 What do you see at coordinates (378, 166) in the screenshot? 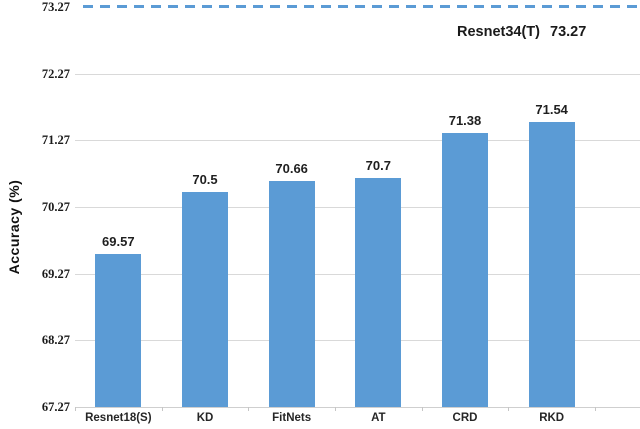
I see `bar-value-label: 70.7` at bounding box center [378, 166].